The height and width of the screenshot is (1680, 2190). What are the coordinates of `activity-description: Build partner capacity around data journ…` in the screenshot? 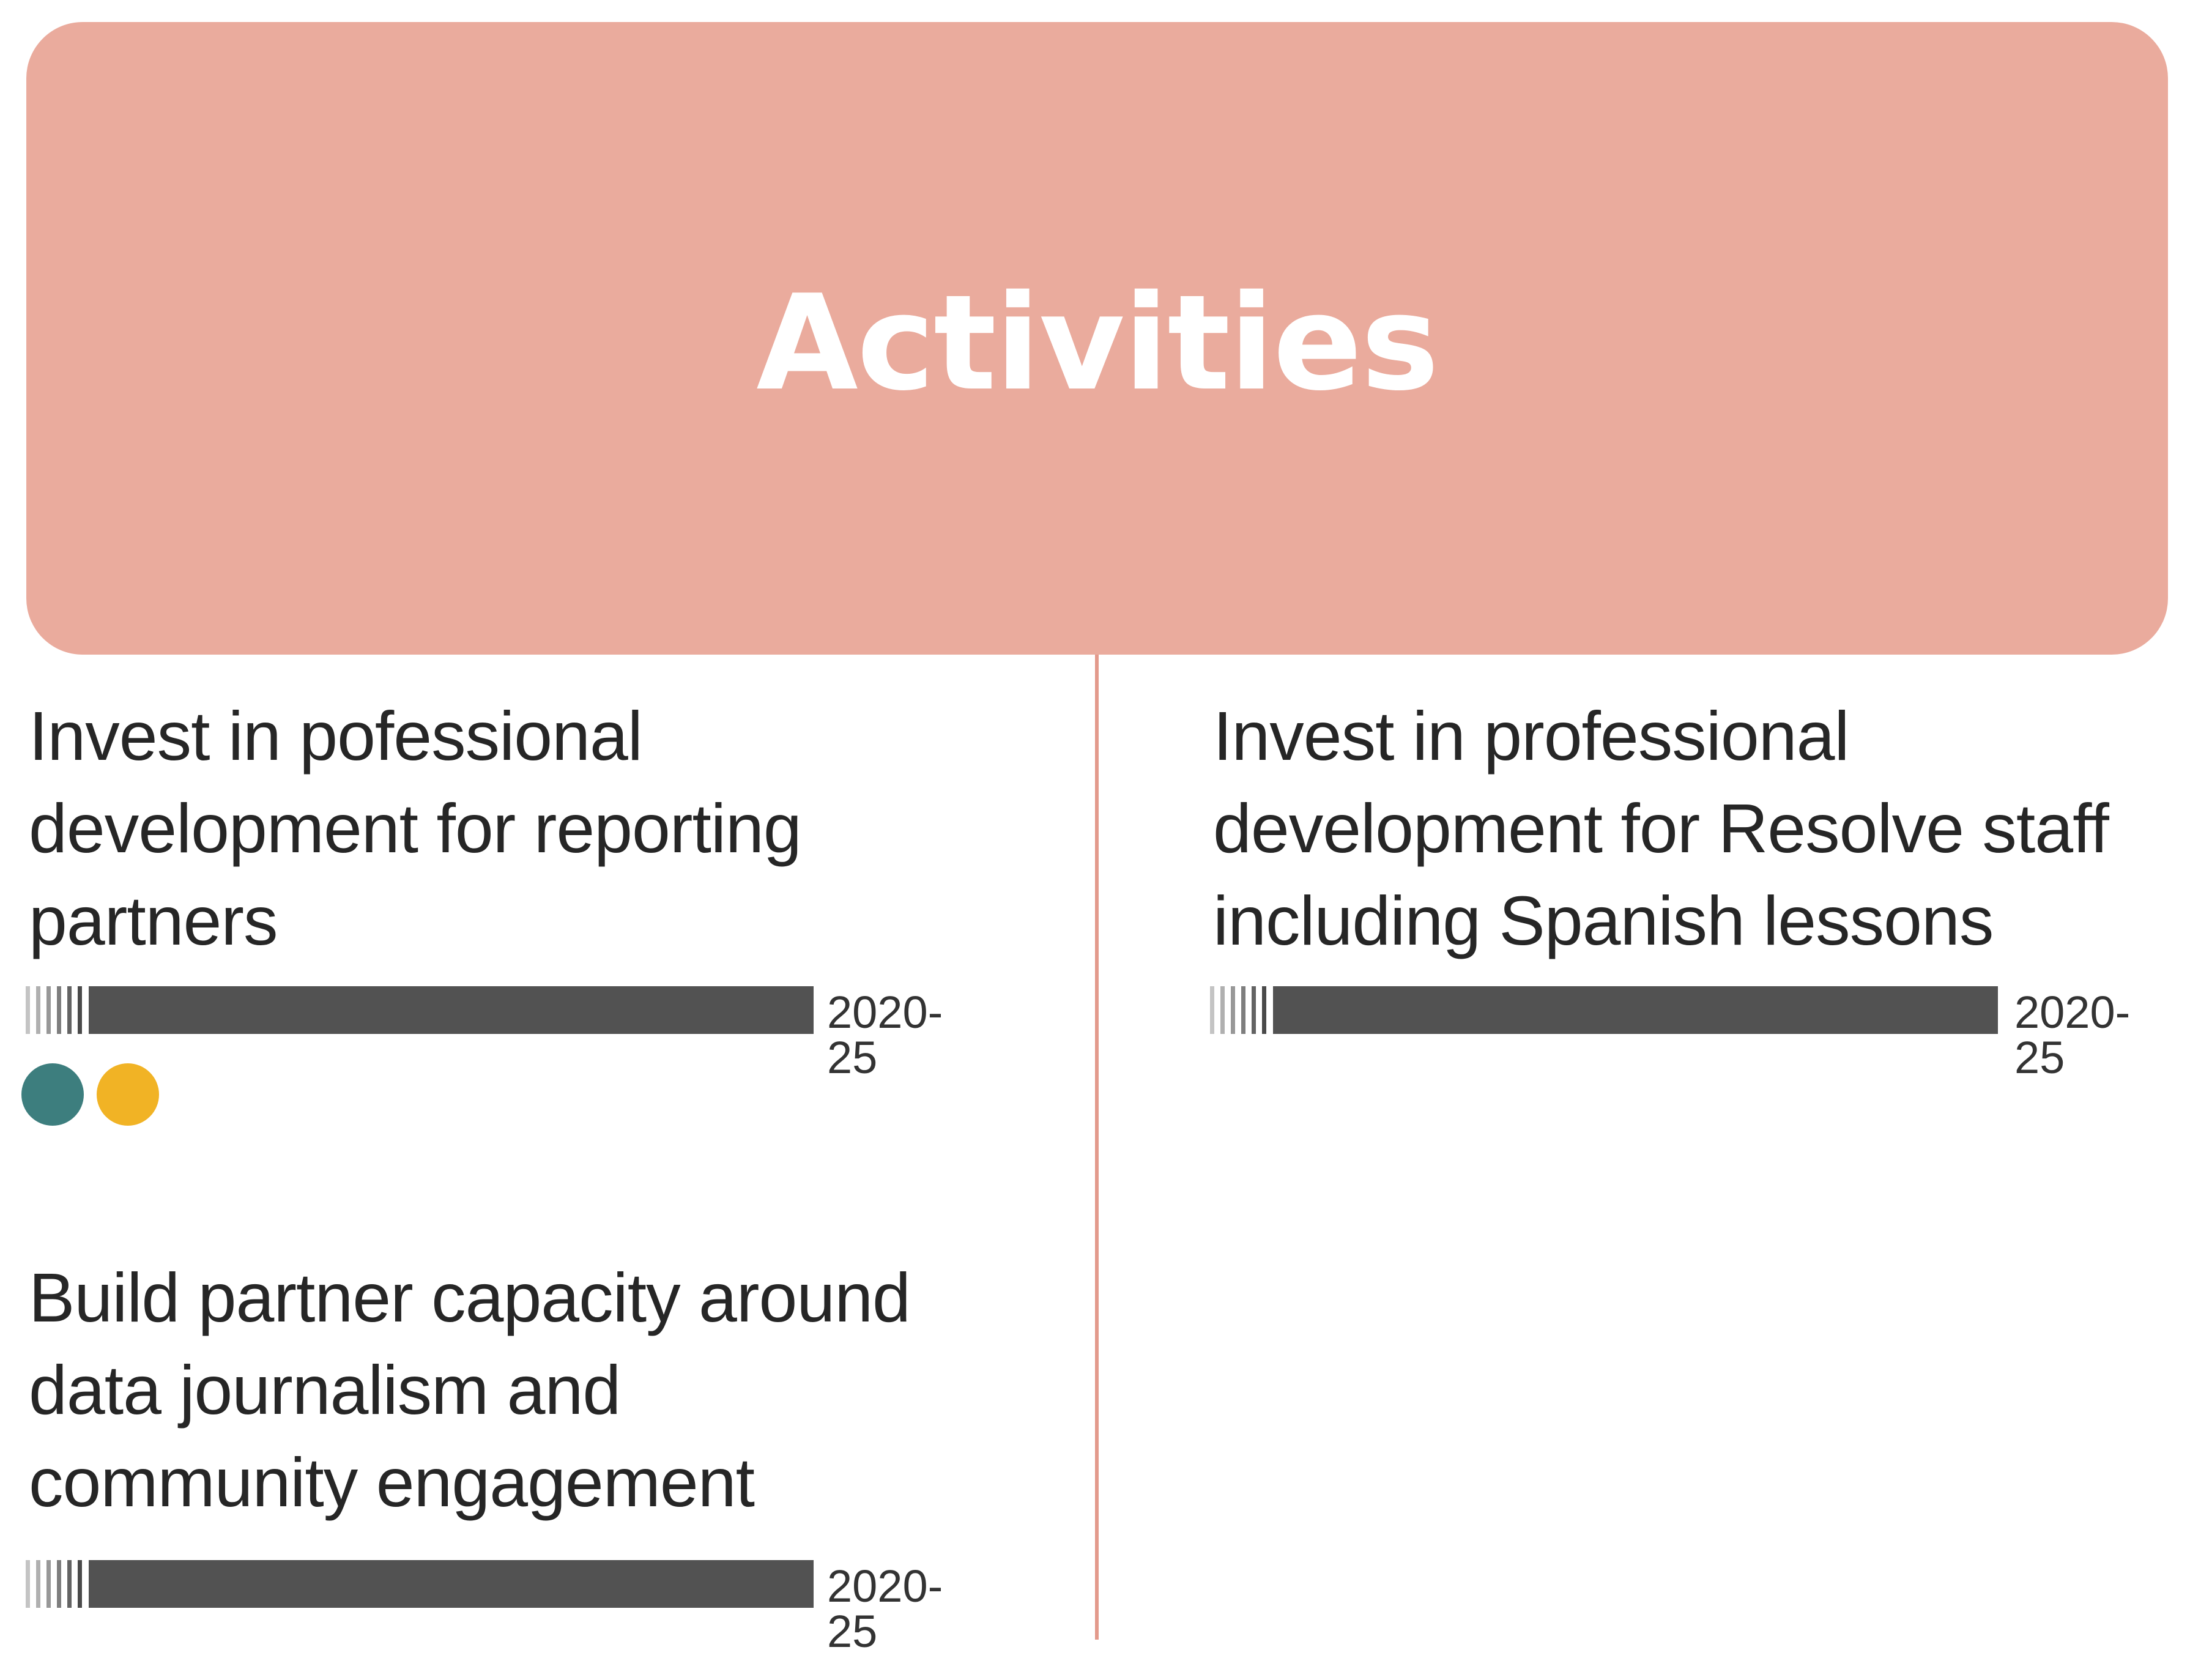 It's located at (470, 1390).